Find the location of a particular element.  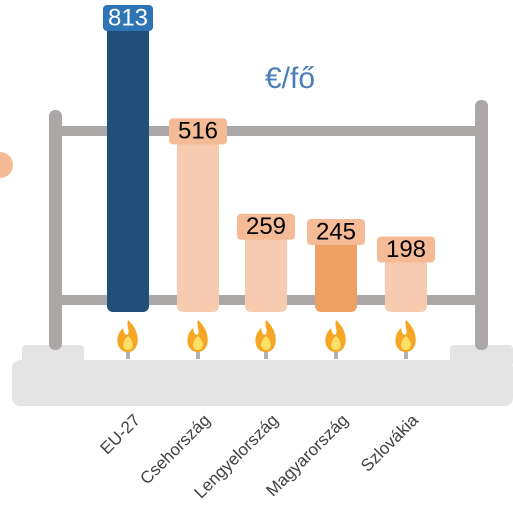

value-label: 813 is located at coordinates (128, 17).